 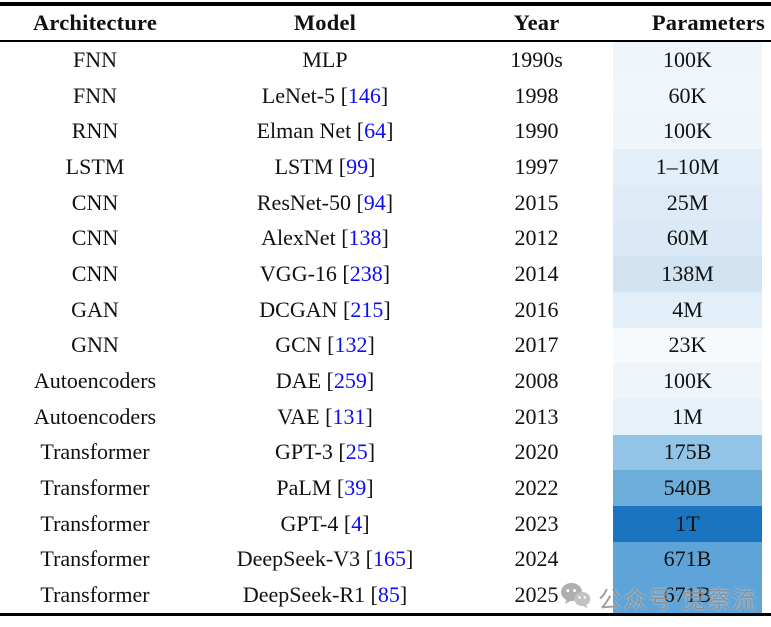 What do you see at coordinates (357, 166) in the screenshot?
I see `citation-link: 99` at bounding box center [357, 166].